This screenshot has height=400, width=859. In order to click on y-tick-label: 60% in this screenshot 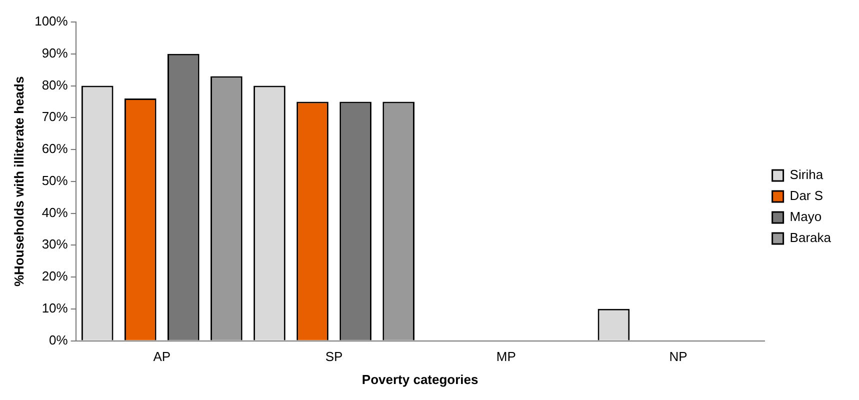, I will do `click(55, 148)`.